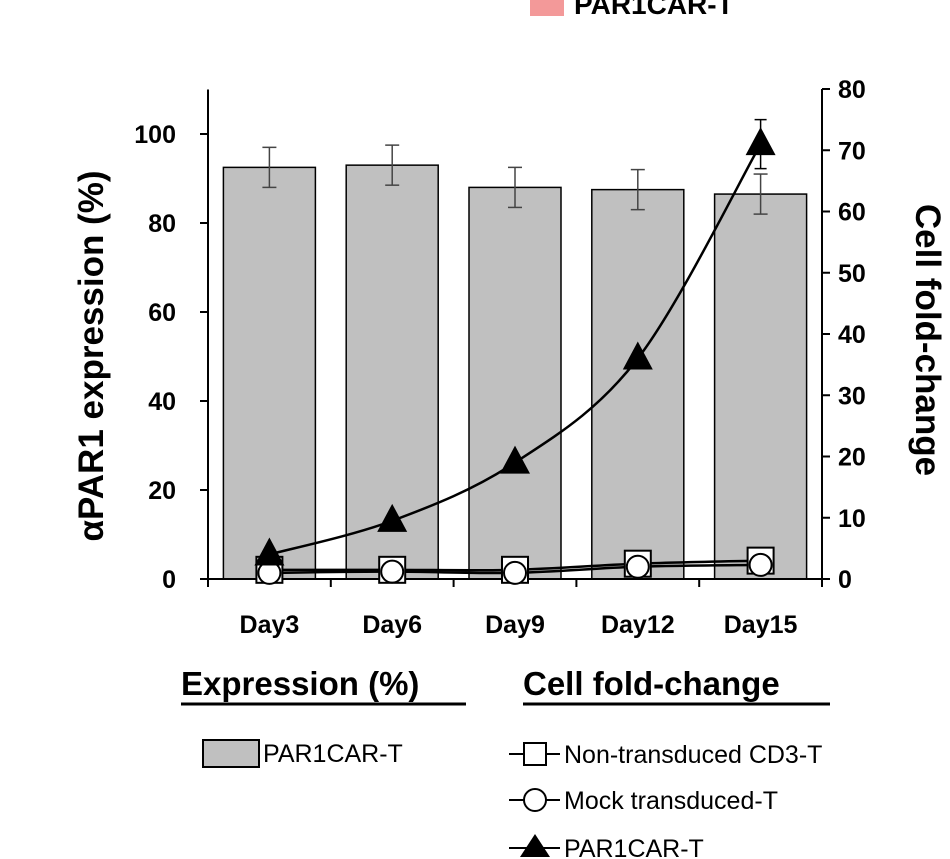 This screenshot has height=859, width=950. Describe the element at coordinates (535, 800) in the screenshot. I see `circle-marker-icon` at that location.